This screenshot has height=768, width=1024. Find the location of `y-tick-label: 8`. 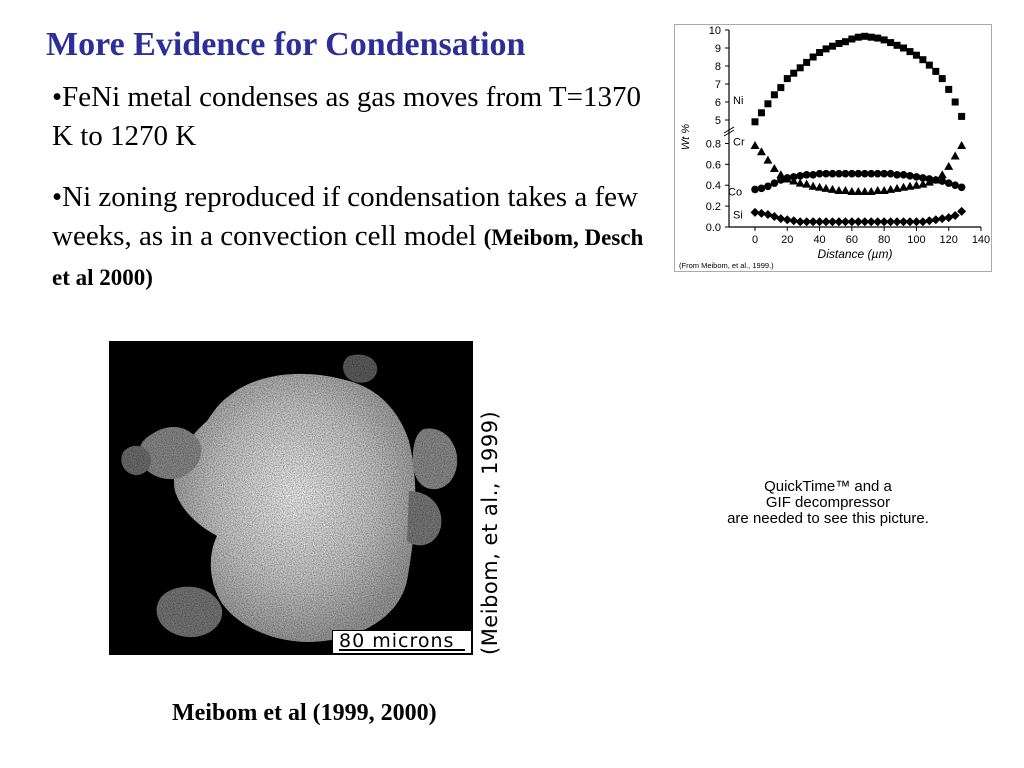

y-tick-label: 8 is located at coordinates (718, 67).